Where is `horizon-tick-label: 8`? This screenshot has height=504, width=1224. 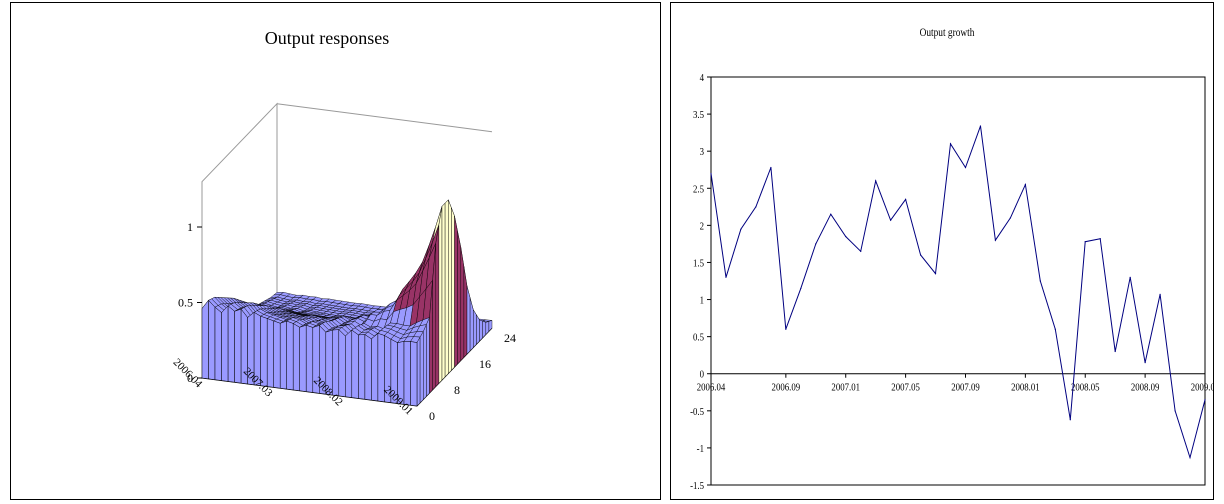 horizon-tick-label: 8 is located at coordinates (457, 390).